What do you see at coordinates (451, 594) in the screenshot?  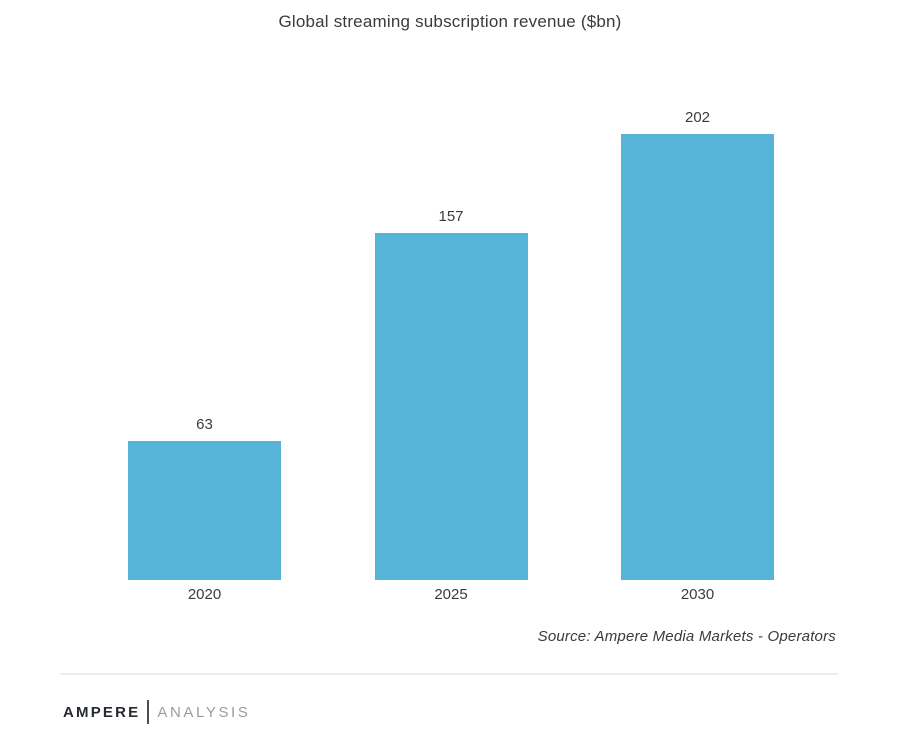 I see `x-axis-label-2025: 2025` at bounding box center [451, 594].